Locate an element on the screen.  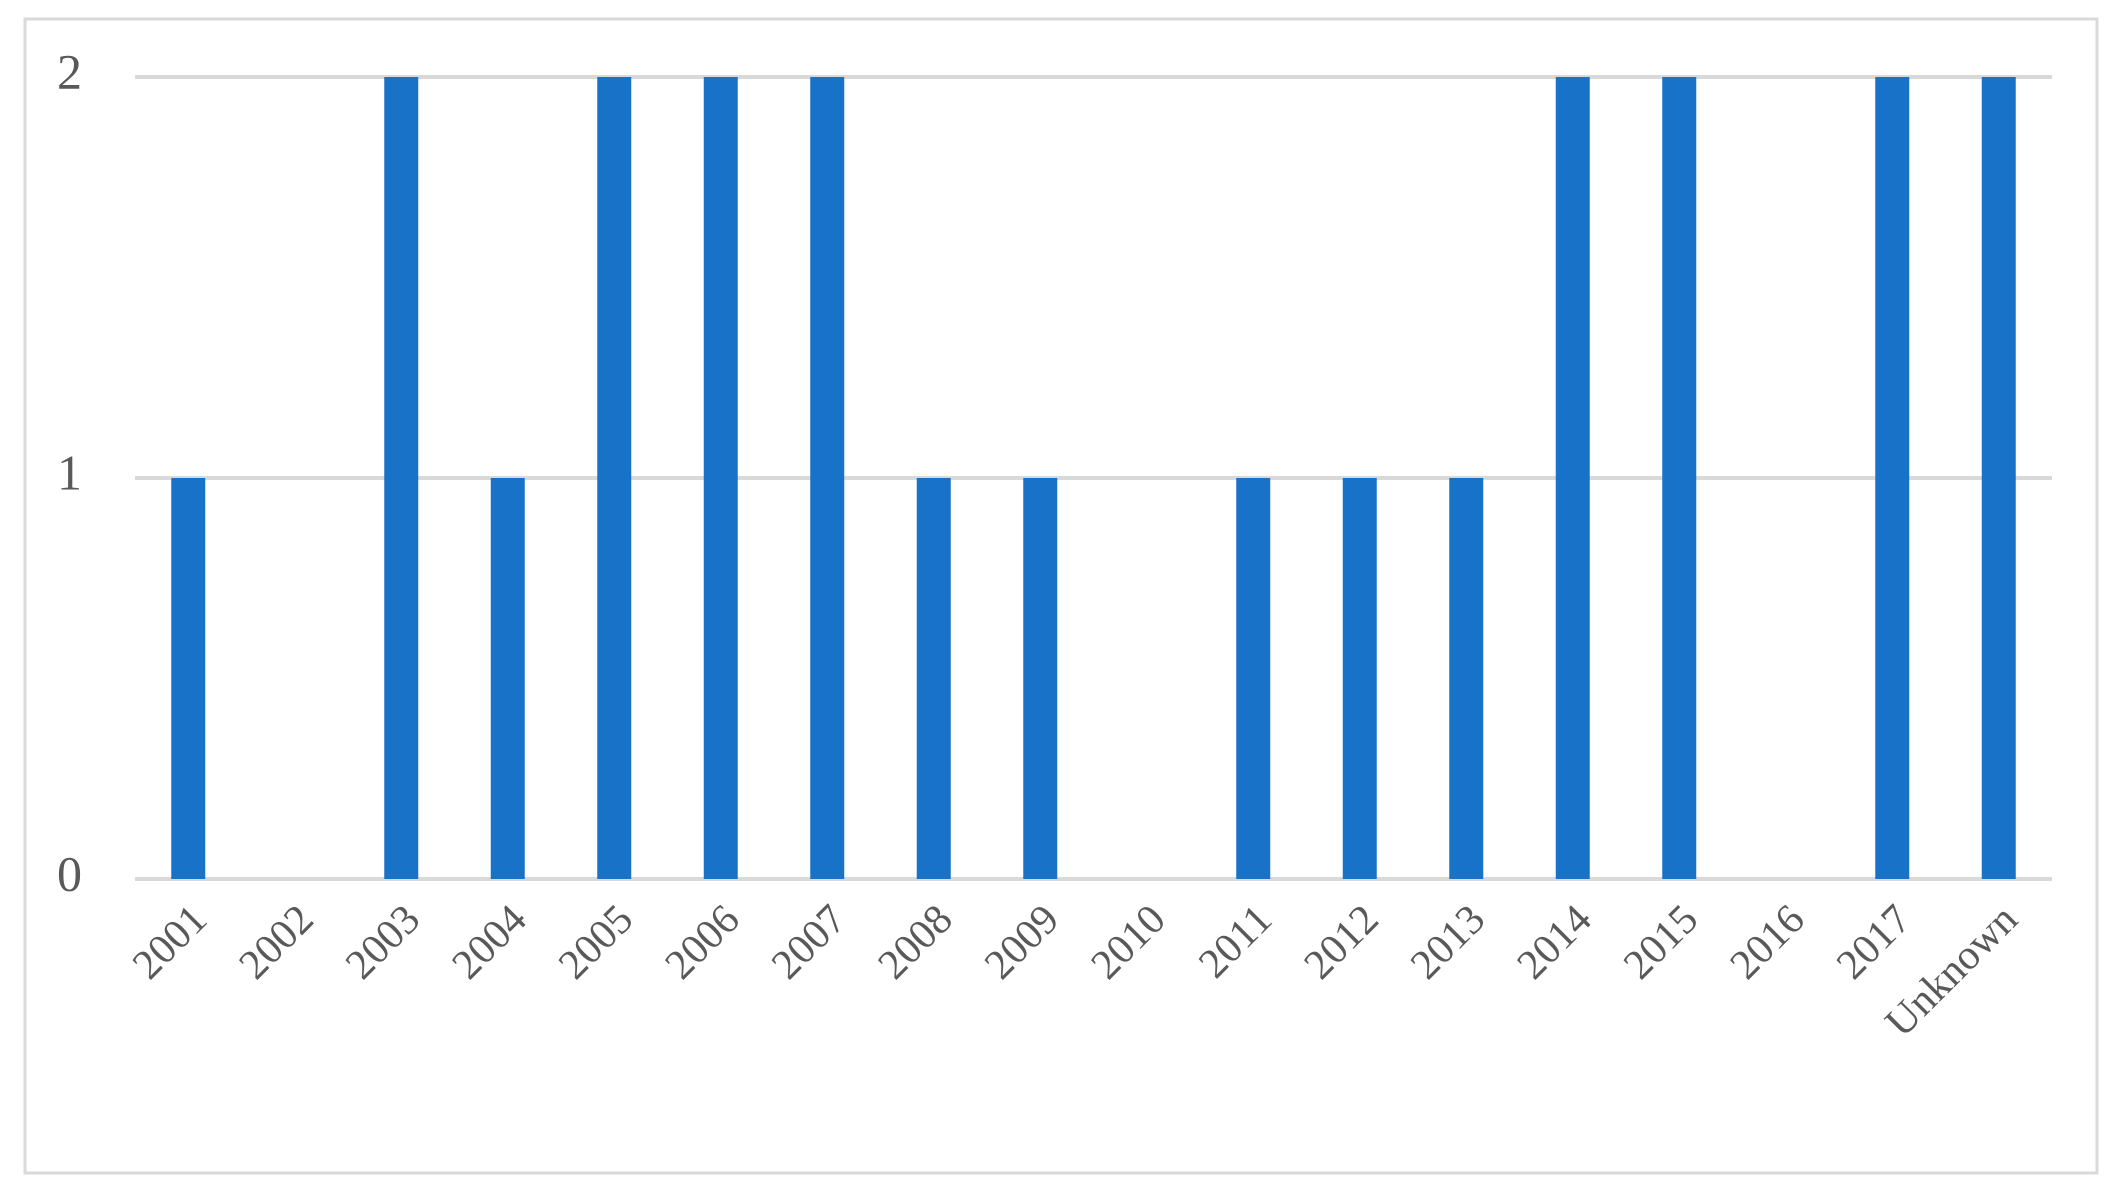
y-tick-label: 2 is located at coordinates (69, 71).